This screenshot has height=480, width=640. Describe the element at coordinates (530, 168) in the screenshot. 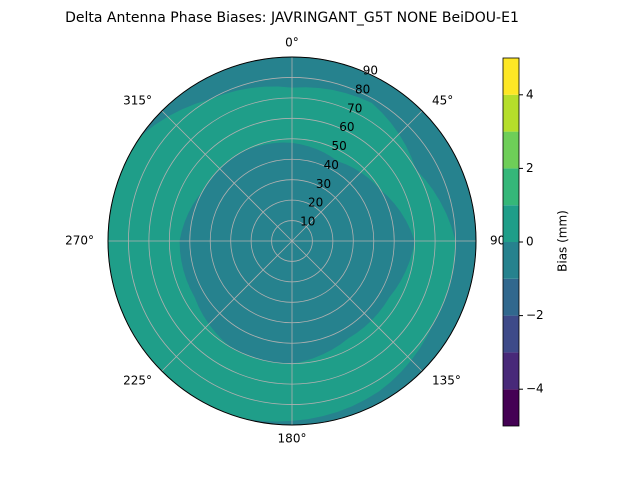

I see `colorbar-tick-label: 2` at that location.